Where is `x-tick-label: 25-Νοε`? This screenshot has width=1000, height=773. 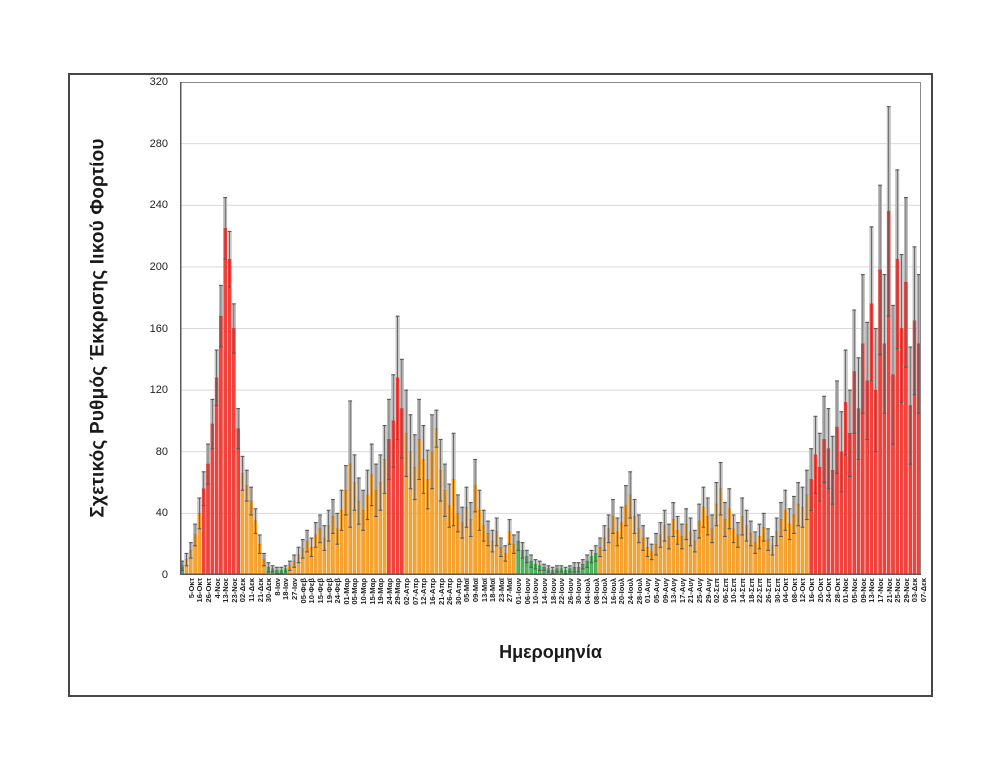
x-tick-label: 25-Νοε is located at coordinates (898, 590).